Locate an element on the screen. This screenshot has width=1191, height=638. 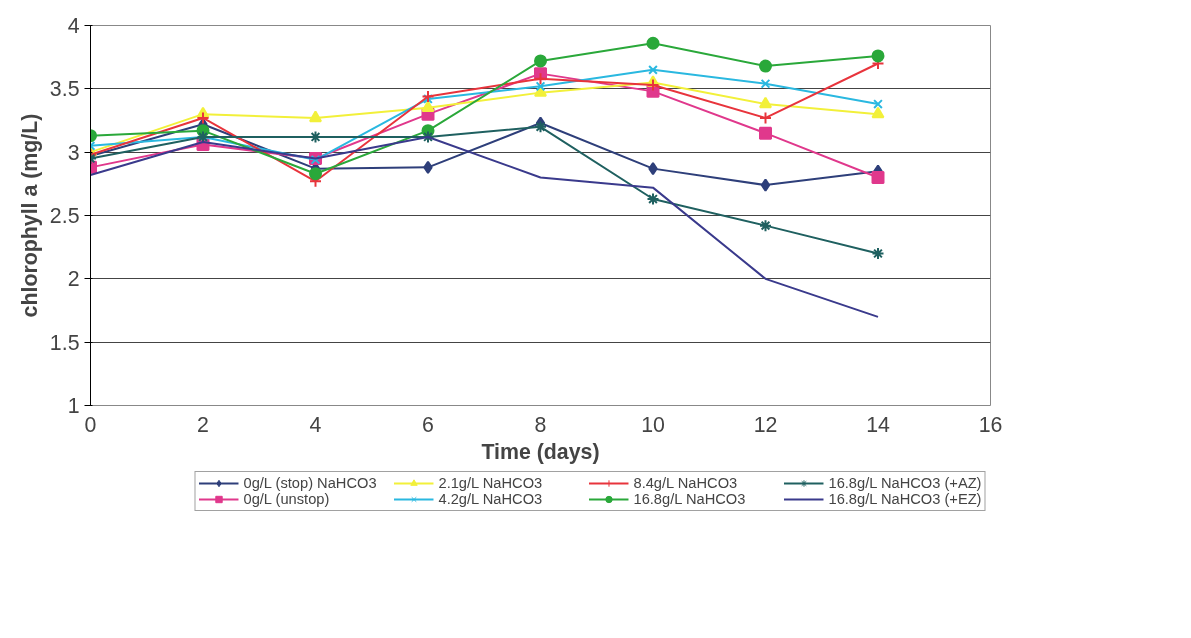
x-tick-label: 10 is located at coordinates (653, 424).